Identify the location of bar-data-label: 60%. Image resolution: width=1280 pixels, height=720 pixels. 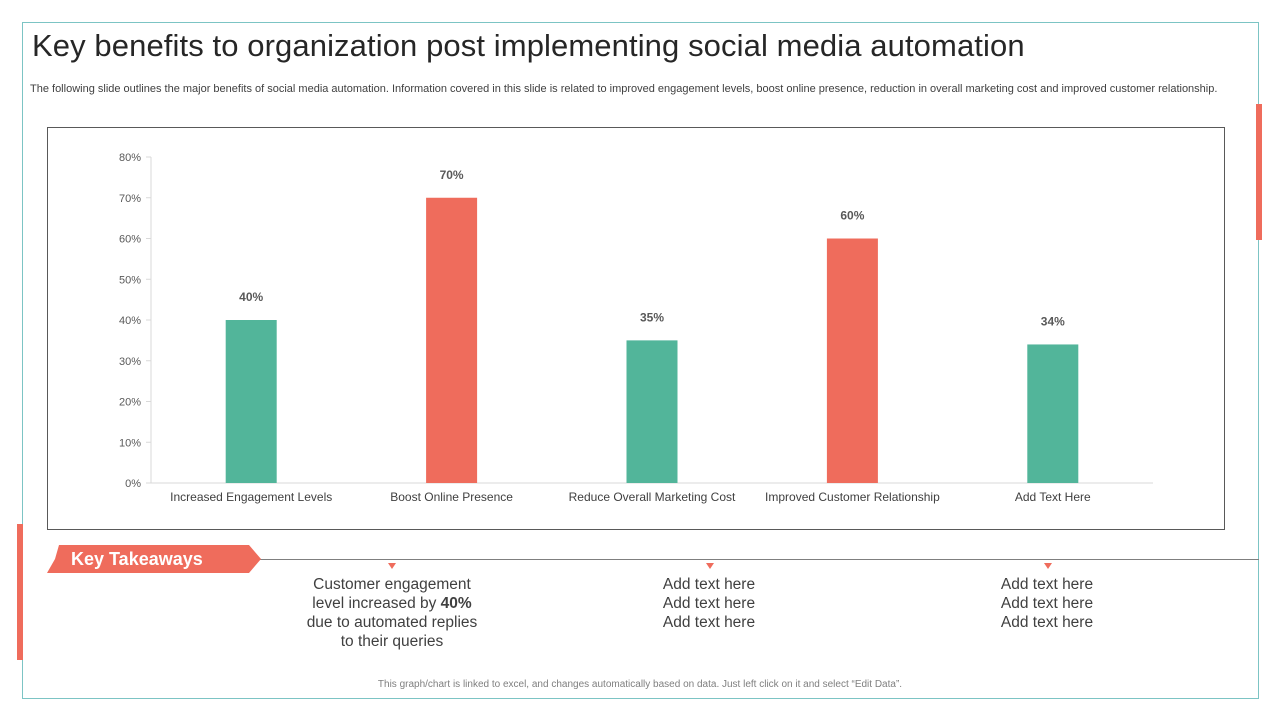
(852, 216).